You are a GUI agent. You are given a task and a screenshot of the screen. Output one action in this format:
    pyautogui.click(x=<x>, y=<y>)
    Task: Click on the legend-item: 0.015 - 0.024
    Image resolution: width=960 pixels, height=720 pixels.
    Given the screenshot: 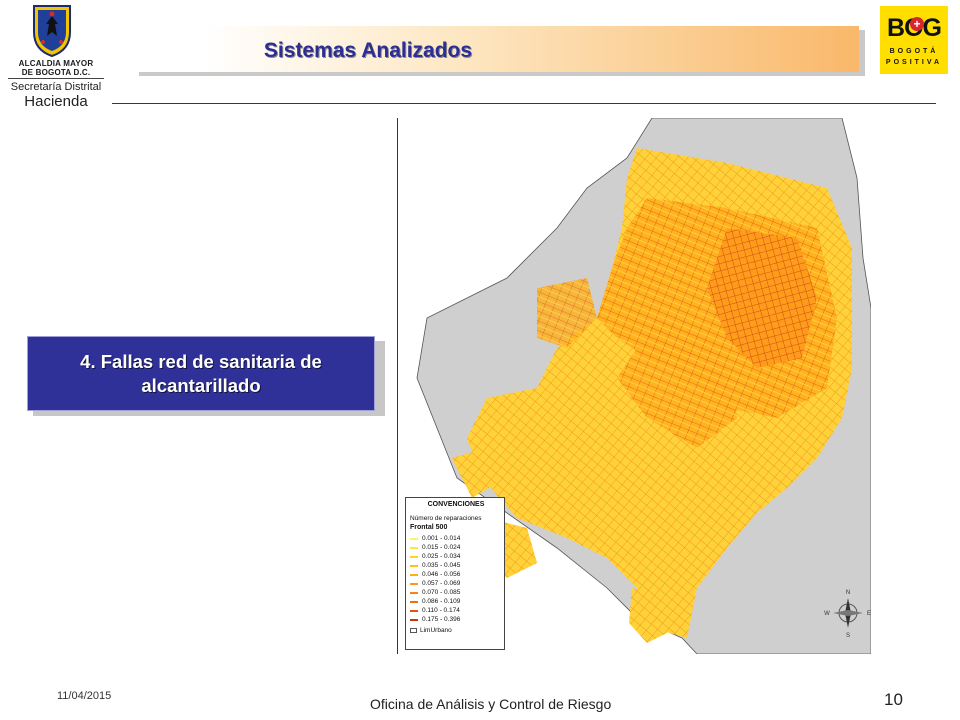 What is the action you would take?
    pyautogui.click(x=435, y=547)
    